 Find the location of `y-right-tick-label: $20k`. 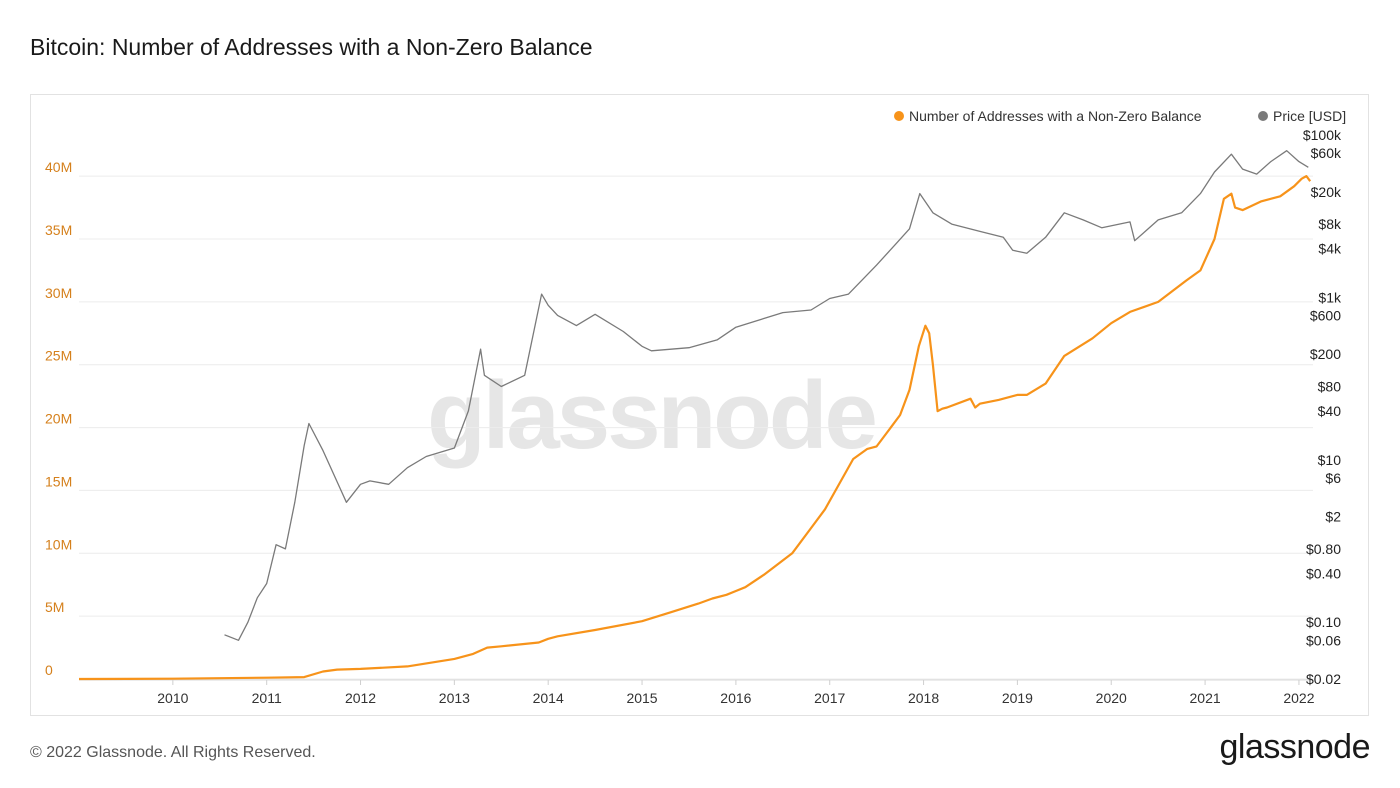

y-right-tick-label: $20k is located at coordinates (1326, 192).